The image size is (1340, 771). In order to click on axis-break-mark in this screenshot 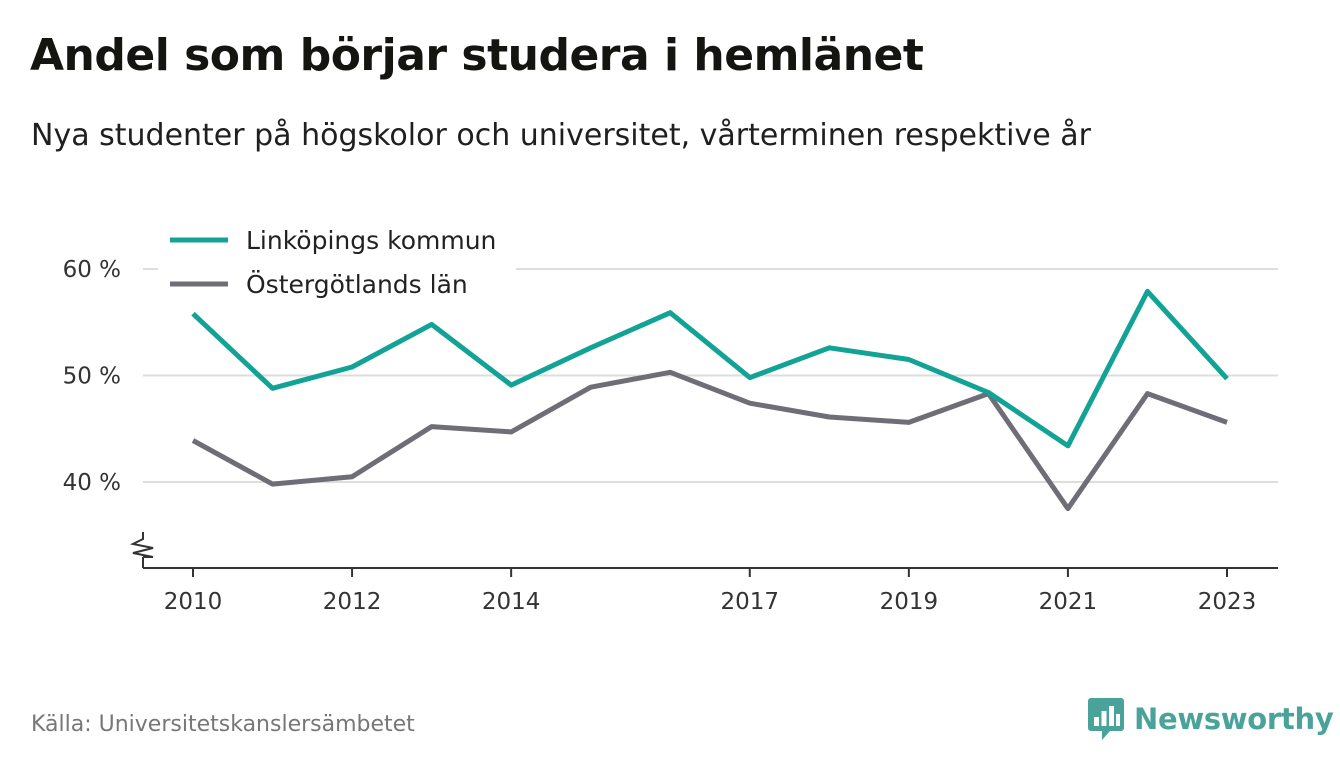, I will do `click(141, 545)`.